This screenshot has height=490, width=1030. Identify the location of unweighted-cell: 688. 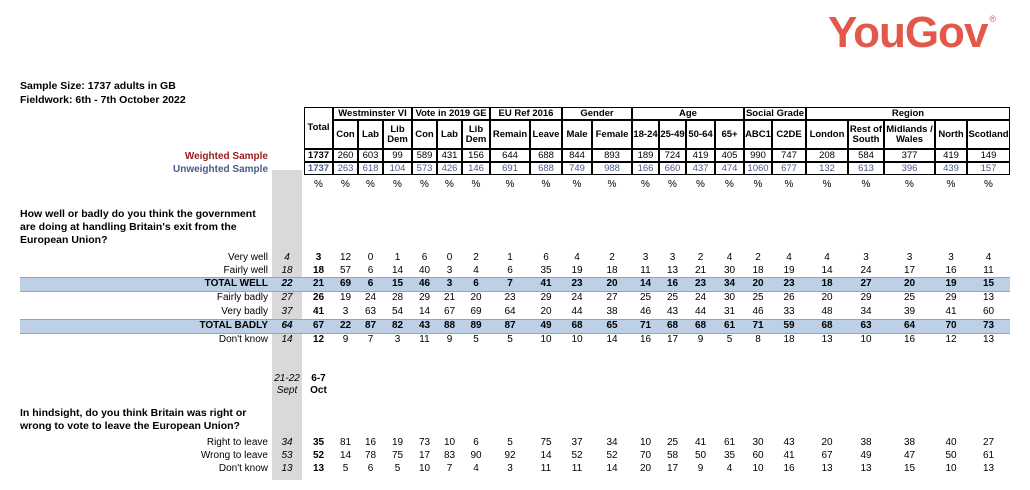
(546, 168).